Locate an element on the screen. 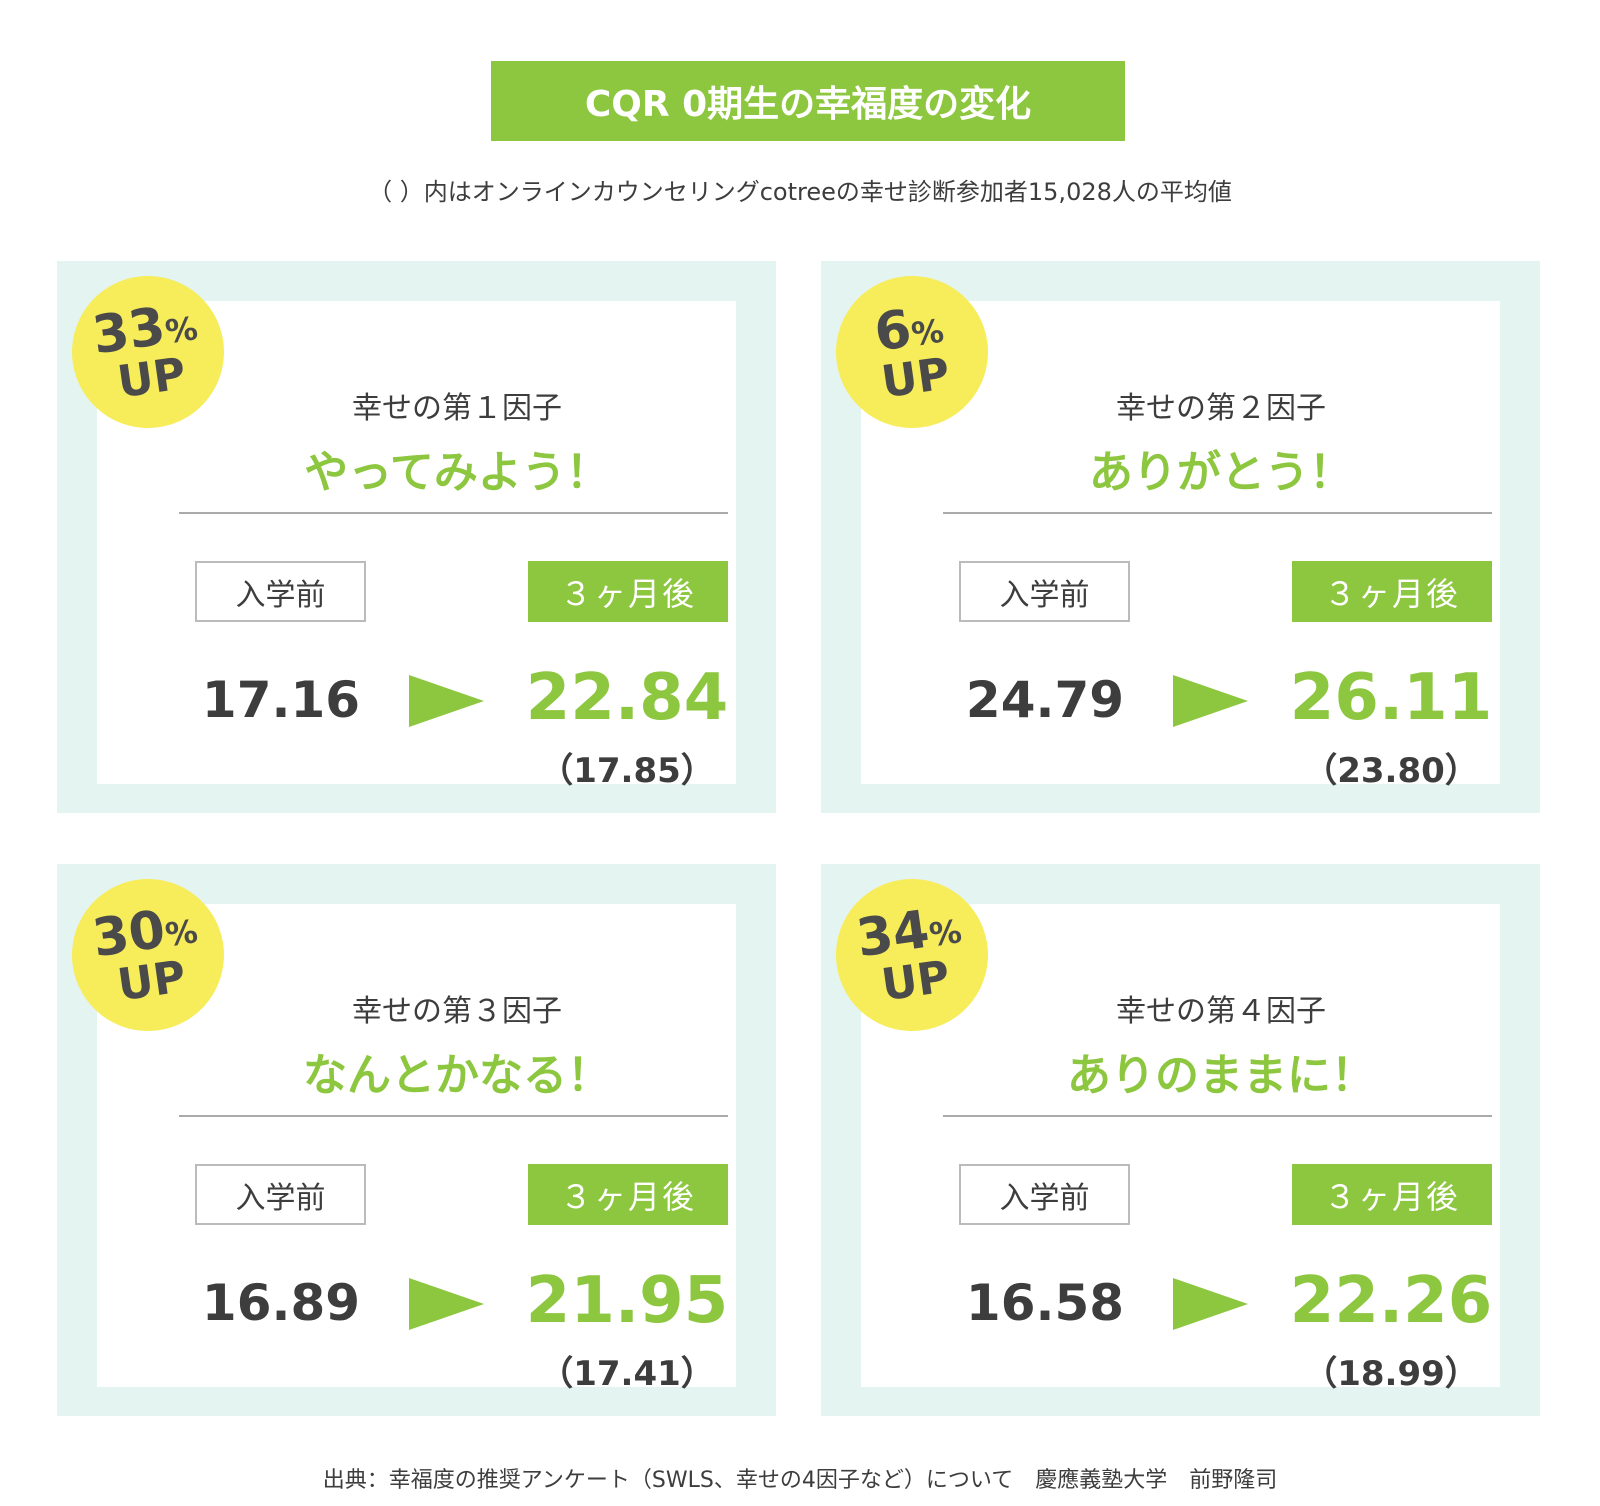 Image resolution: width=1600 pixels, height=1506 pixels. after-value: 21.95 is located at coordinates (627, 1301).